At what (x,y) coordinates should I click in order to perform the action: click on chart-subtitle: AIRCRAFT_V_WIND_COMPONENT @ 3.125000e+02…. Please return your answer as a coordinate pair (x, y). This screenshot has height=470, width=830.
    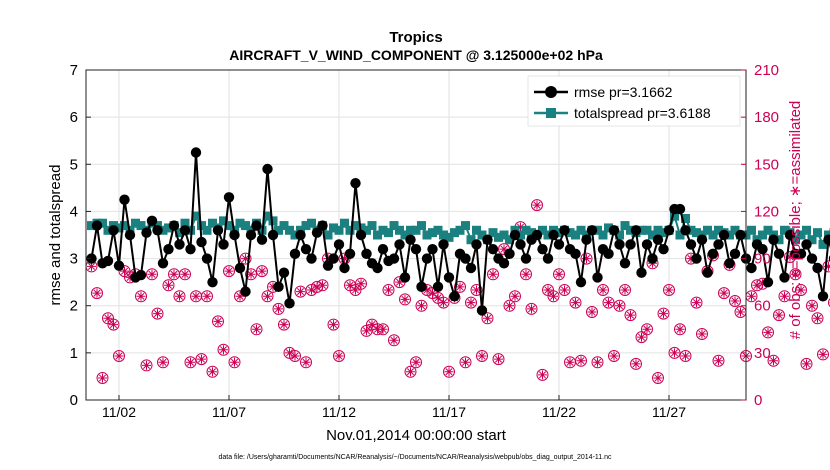
    Looking at the image, I should click on (416, 55).